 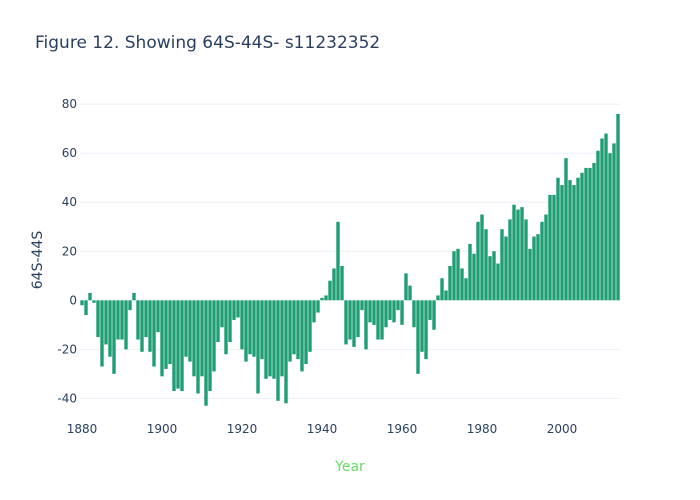 What do you see at coordinates (208, 43) in the screenshot?
I see `chart-title: Figure 12. Showing 64S-44S- s11232352` at bounding box center [208, 43].